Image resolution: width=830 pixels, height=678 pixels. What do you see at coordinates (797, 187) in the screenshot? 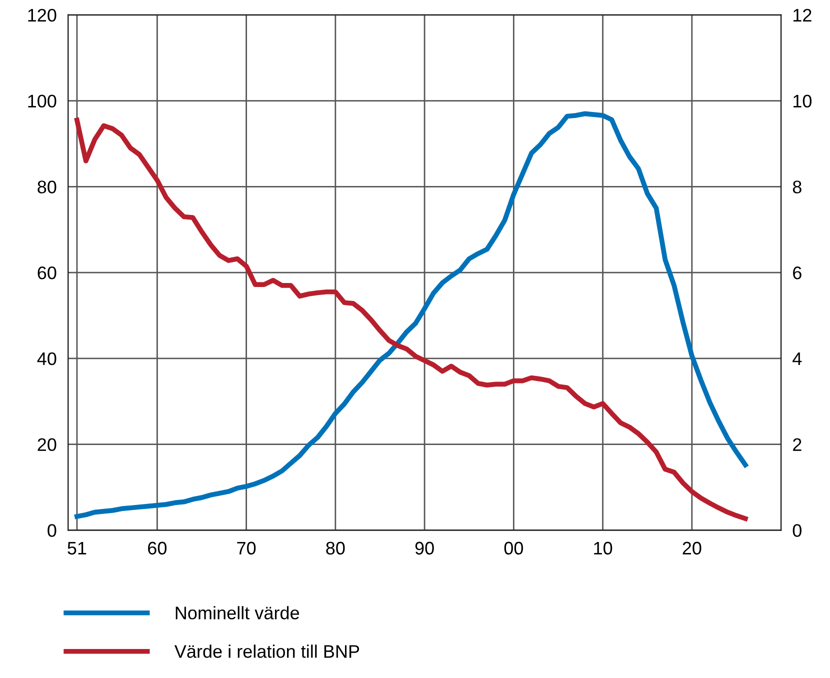
I see `y2-tick-label: 8` at bounding box center [797, 187].